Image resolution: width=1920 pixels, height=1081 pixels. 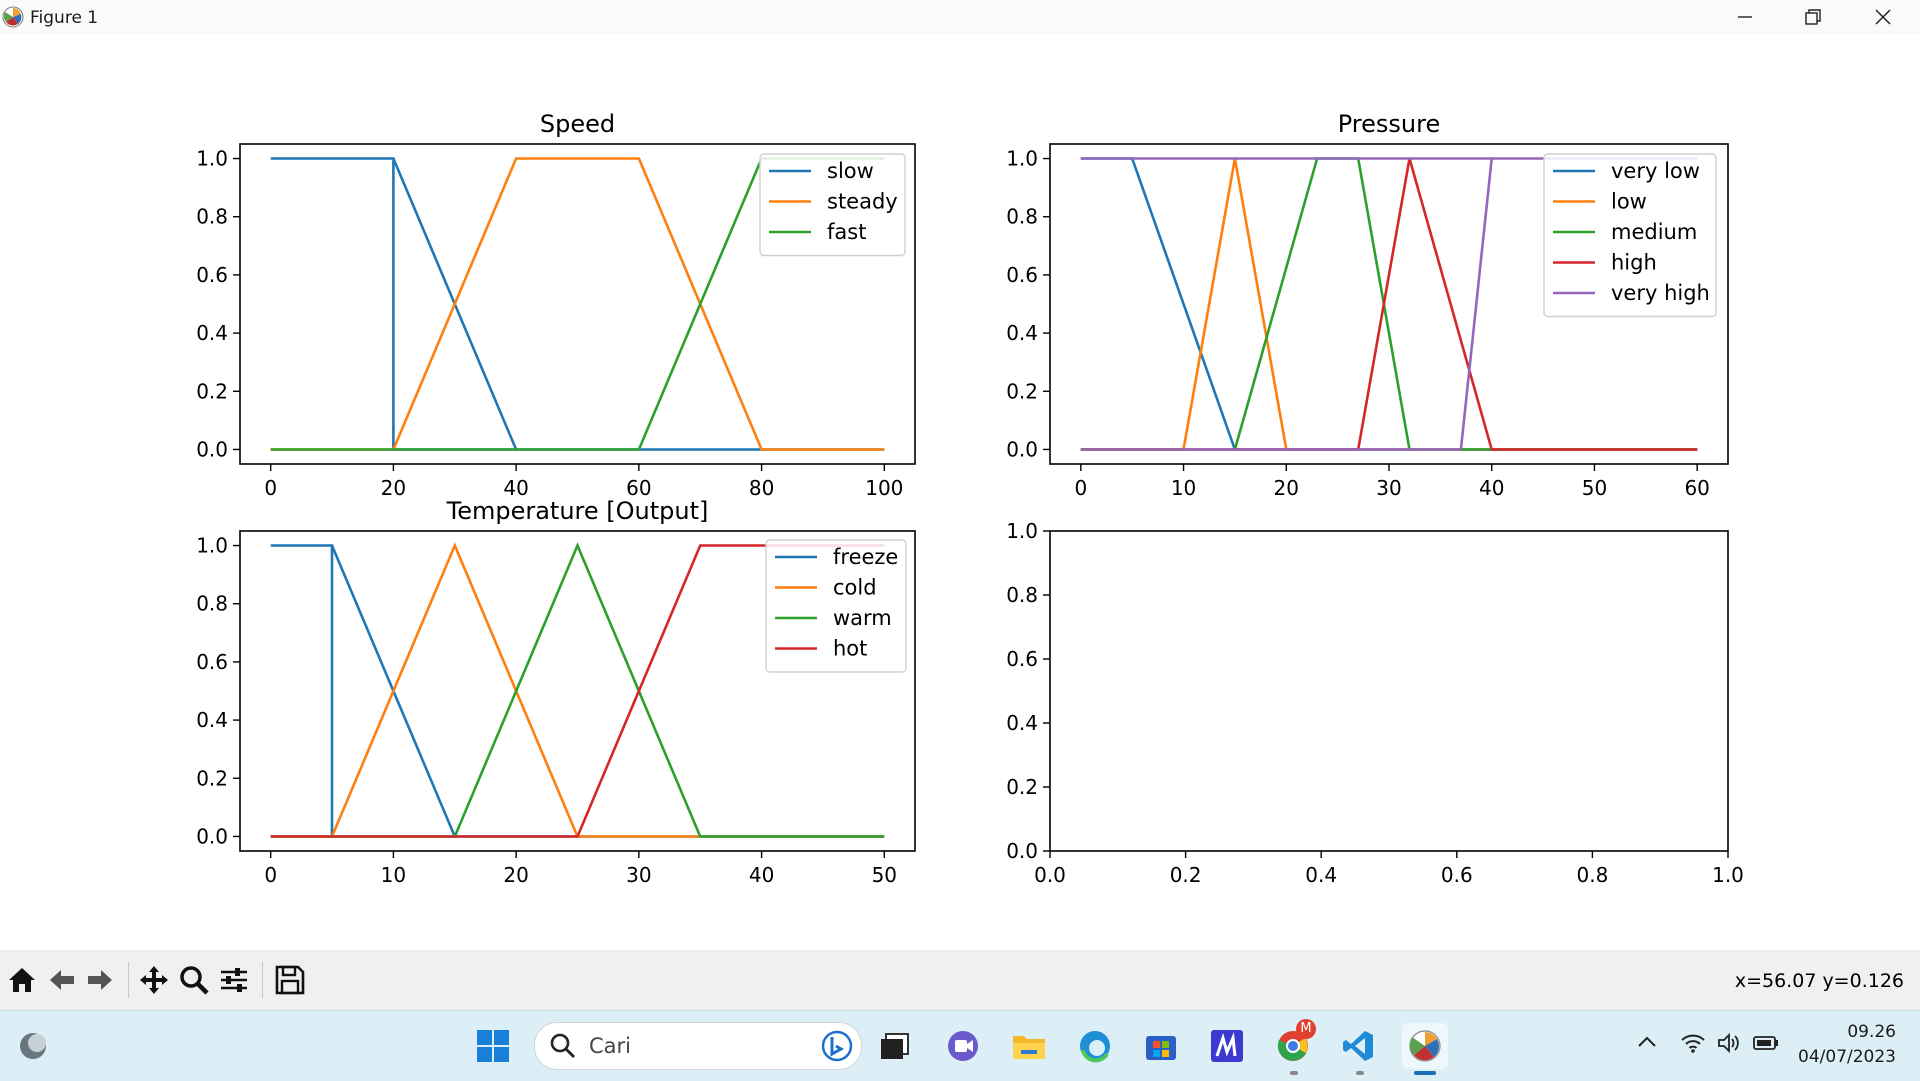 I want to click on clock-date: 04/07/2023, so click(x=1847, y=1057).